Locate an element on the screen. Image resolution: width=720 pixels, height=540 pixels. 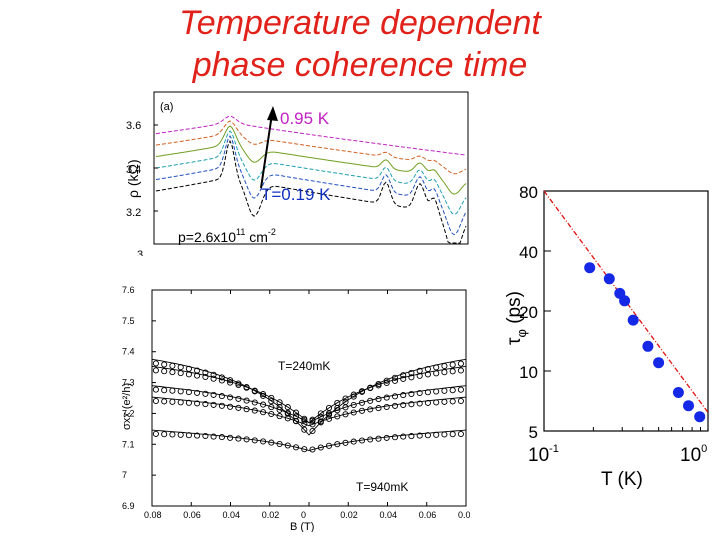
panel-a-ytick: 3 is located at coordinates (140, 252).